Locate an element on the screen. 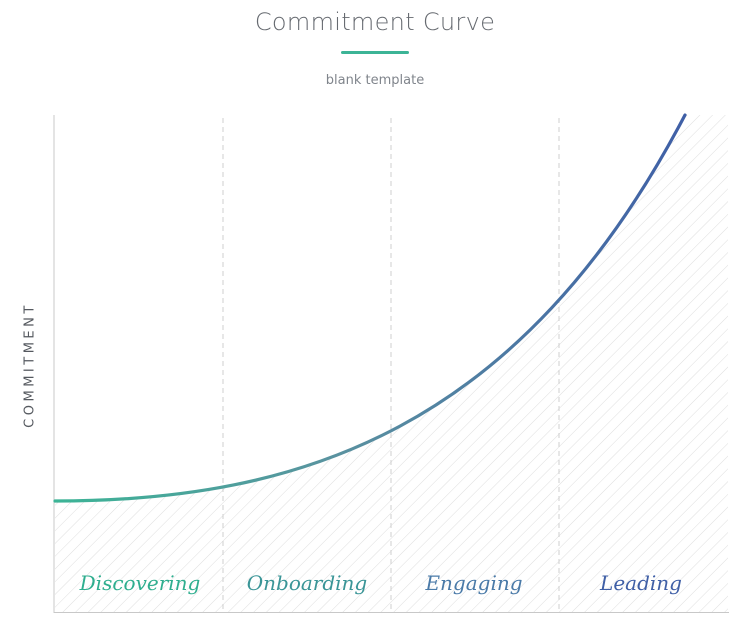 The width and height of the screenshot is (750, 628). phase-label-onboarding: Onboarding is located at coordinates (307, 583).